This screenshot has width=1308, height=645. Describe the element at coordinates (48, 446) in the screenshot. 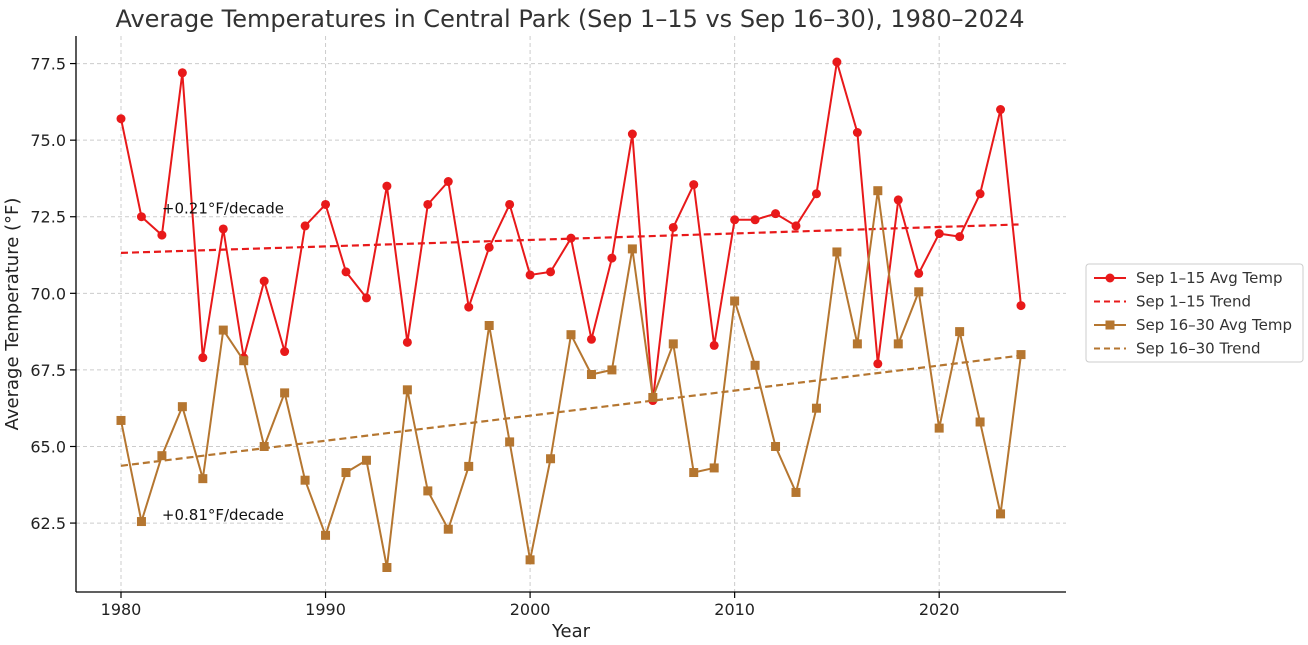

I see `y-tick-label: 65.0` at that location.